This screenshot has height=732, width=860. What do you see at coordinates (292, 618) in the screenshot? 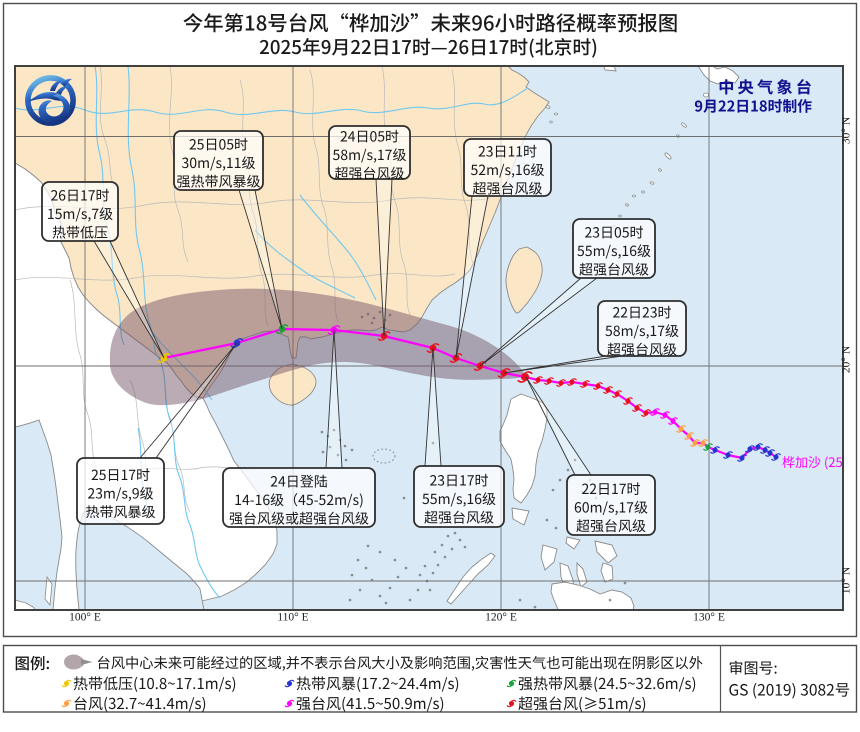
I see `svg-text: 110° E` at bounding box center [292, 618].